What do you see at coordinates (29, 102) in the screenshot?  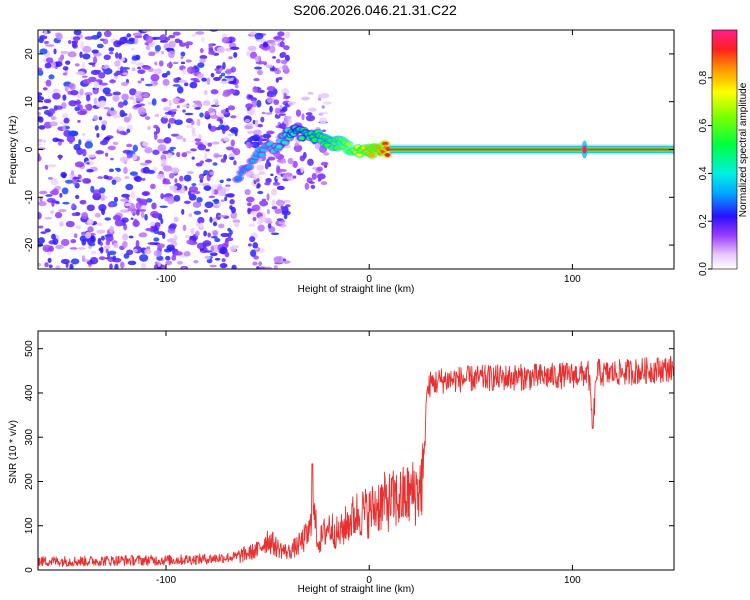 I see `spectrogram-y-tick-label: 10` at bounding box center [29, 102].